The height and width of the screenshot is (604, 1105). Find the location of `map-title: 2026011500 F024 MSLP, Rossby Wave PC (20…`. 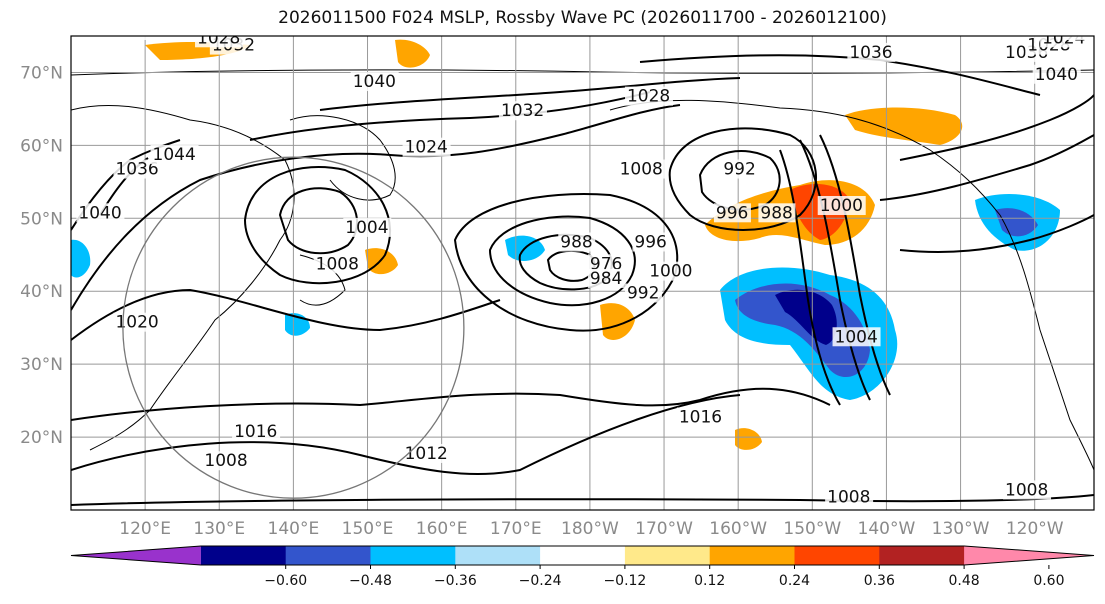

map-title: 2026011500 F024 MSLP, Rossby Wave PC (20… is located at coordinates (582, 18).